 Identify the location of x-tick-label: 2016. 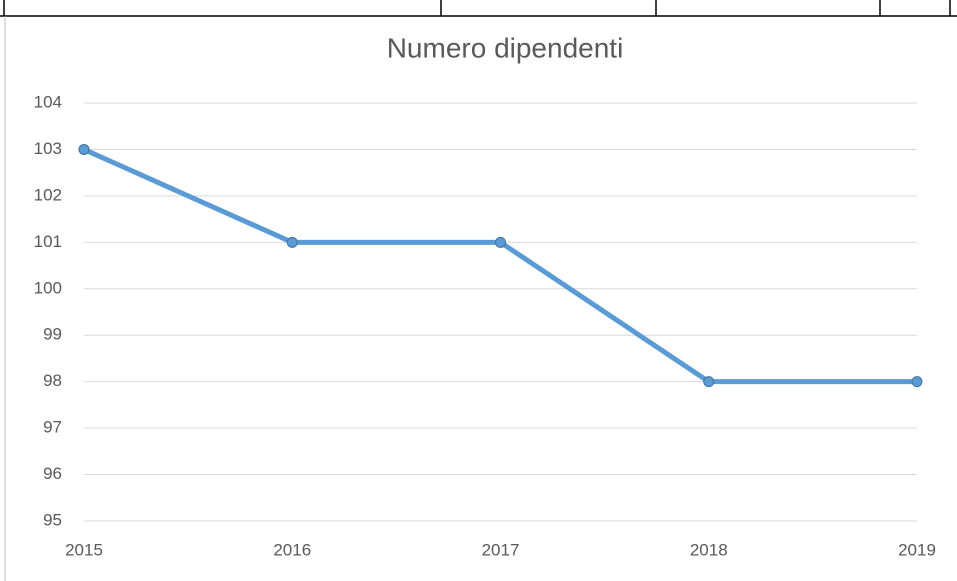
(292, 549).